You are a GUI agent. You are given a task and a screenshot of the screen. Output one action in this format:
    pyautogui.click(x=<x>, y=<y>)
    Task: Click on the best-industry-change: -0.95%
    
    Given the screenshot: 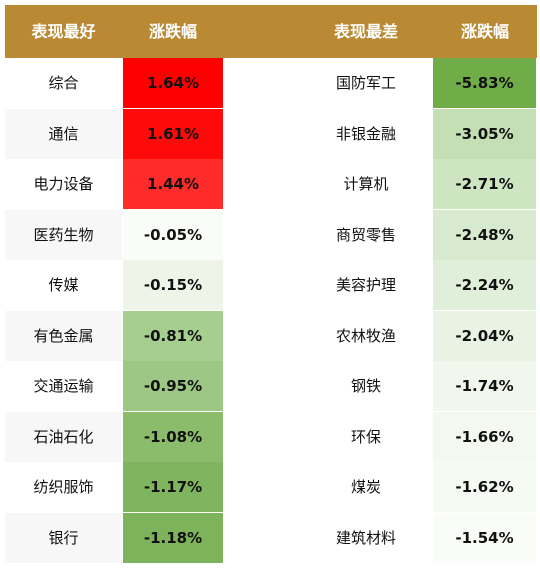 What is the action you would take?
    pyautogui.click(x=173, y=386)
    